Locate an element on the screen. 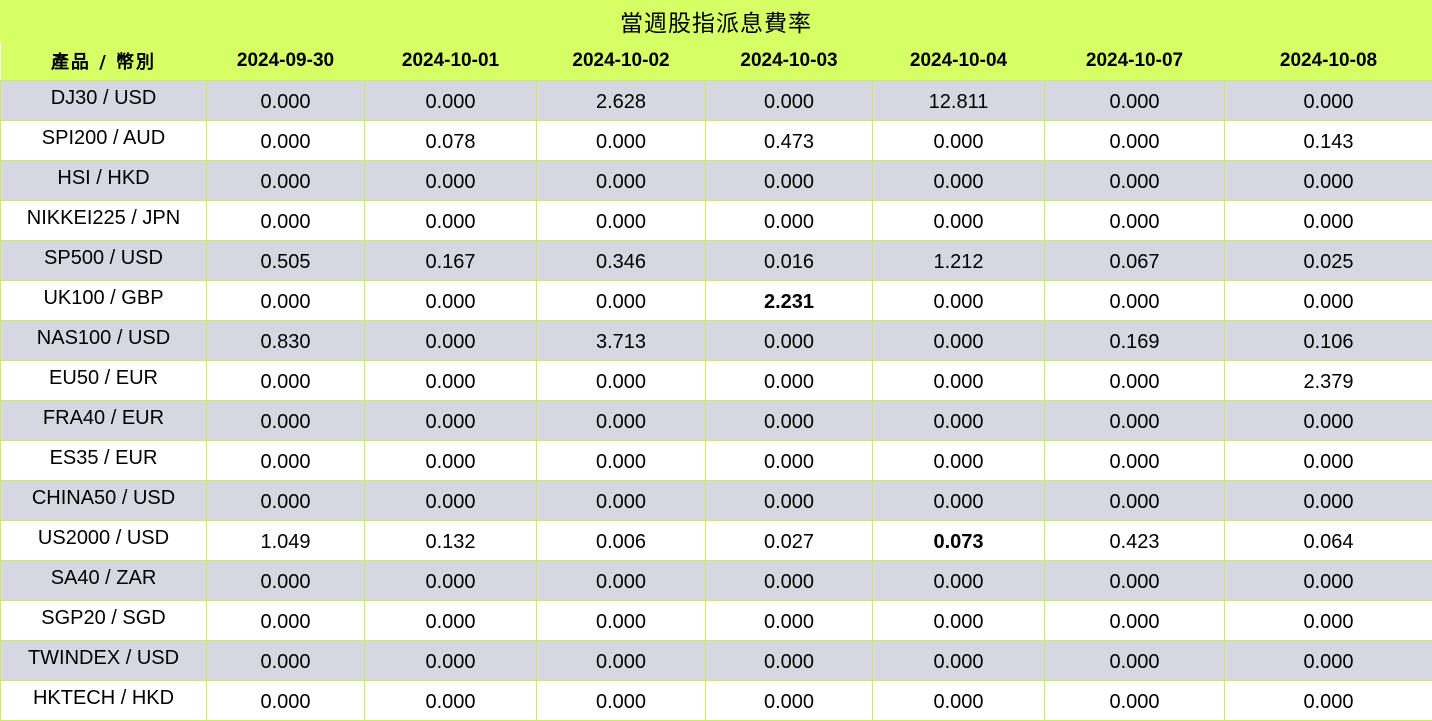 The width and height of the screenshot is (1432, 721). rate-cell: 0.423 is located at coordinates (1134, 540).